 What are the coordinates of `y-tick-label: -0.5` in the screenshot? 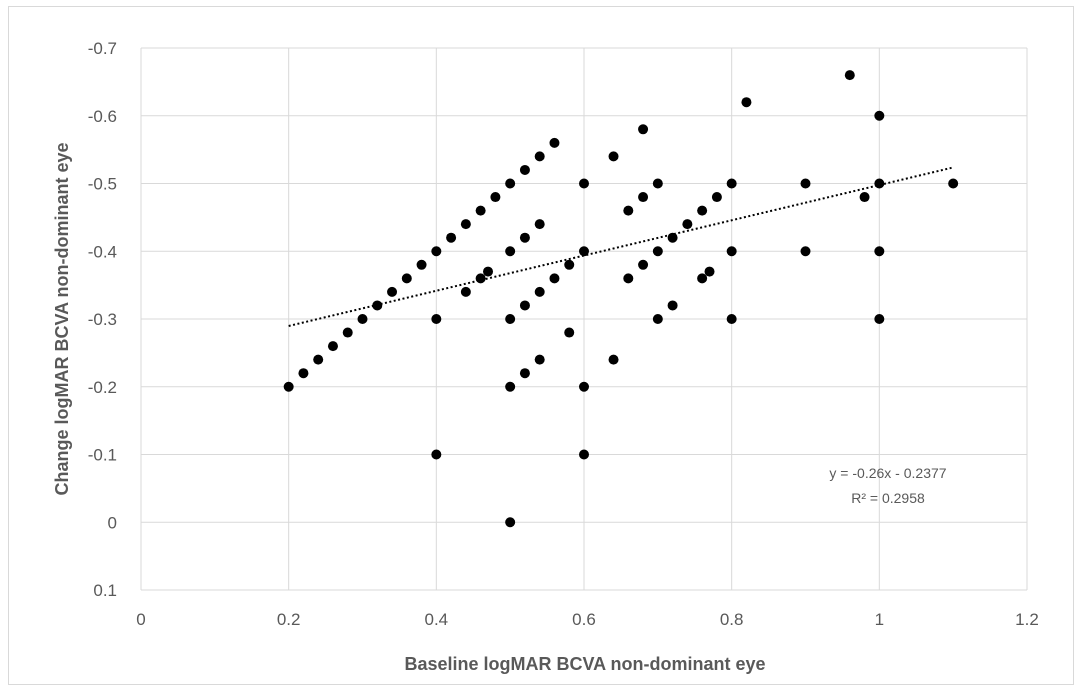 It's located at (102, 184).